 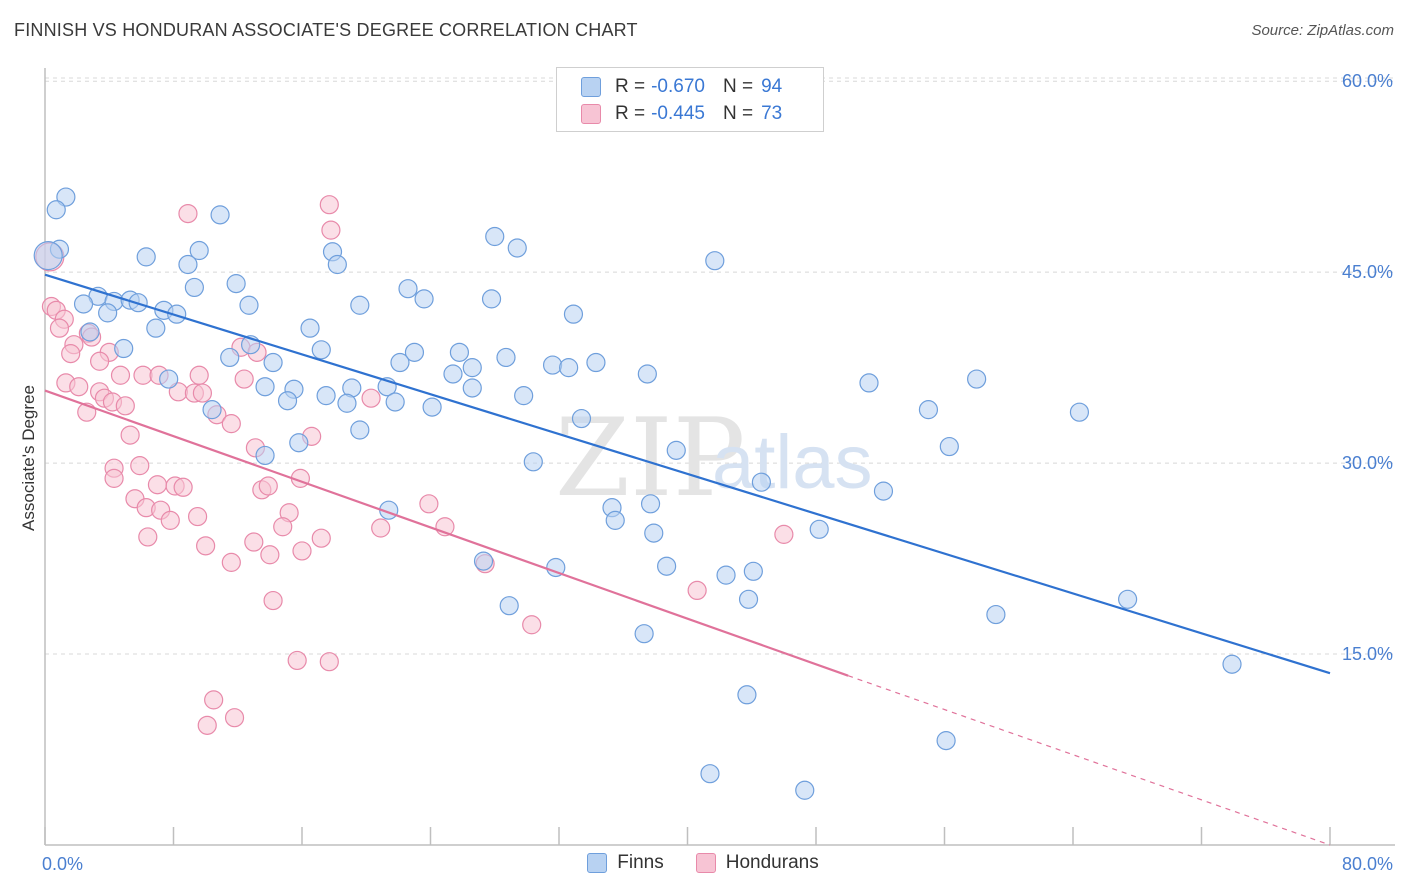 What do you see at coordinates (625, 863) in the screenshot?
I see `legend-item-finns: Finns` at bounding box center [625, 863].